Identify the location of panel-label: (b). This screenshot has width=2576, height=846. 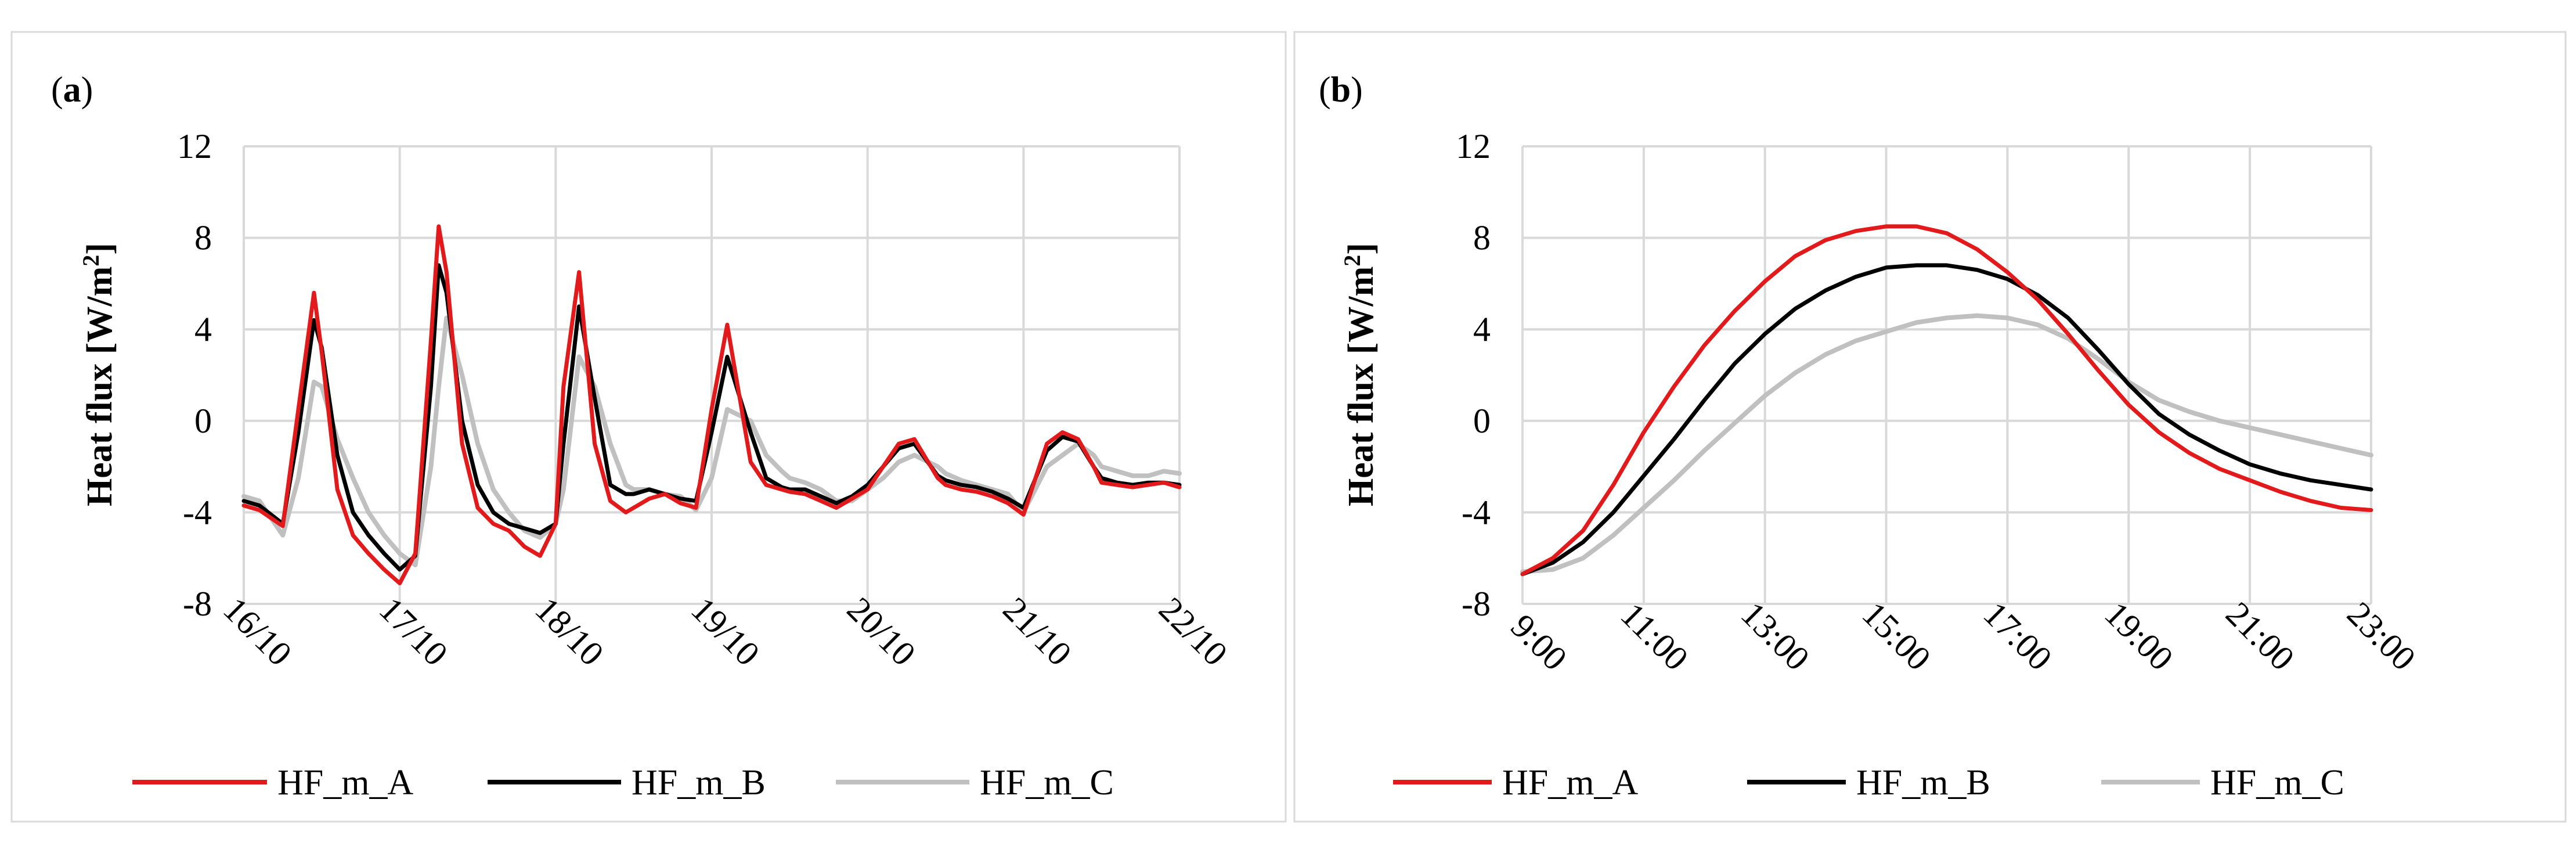
(1341, 90).